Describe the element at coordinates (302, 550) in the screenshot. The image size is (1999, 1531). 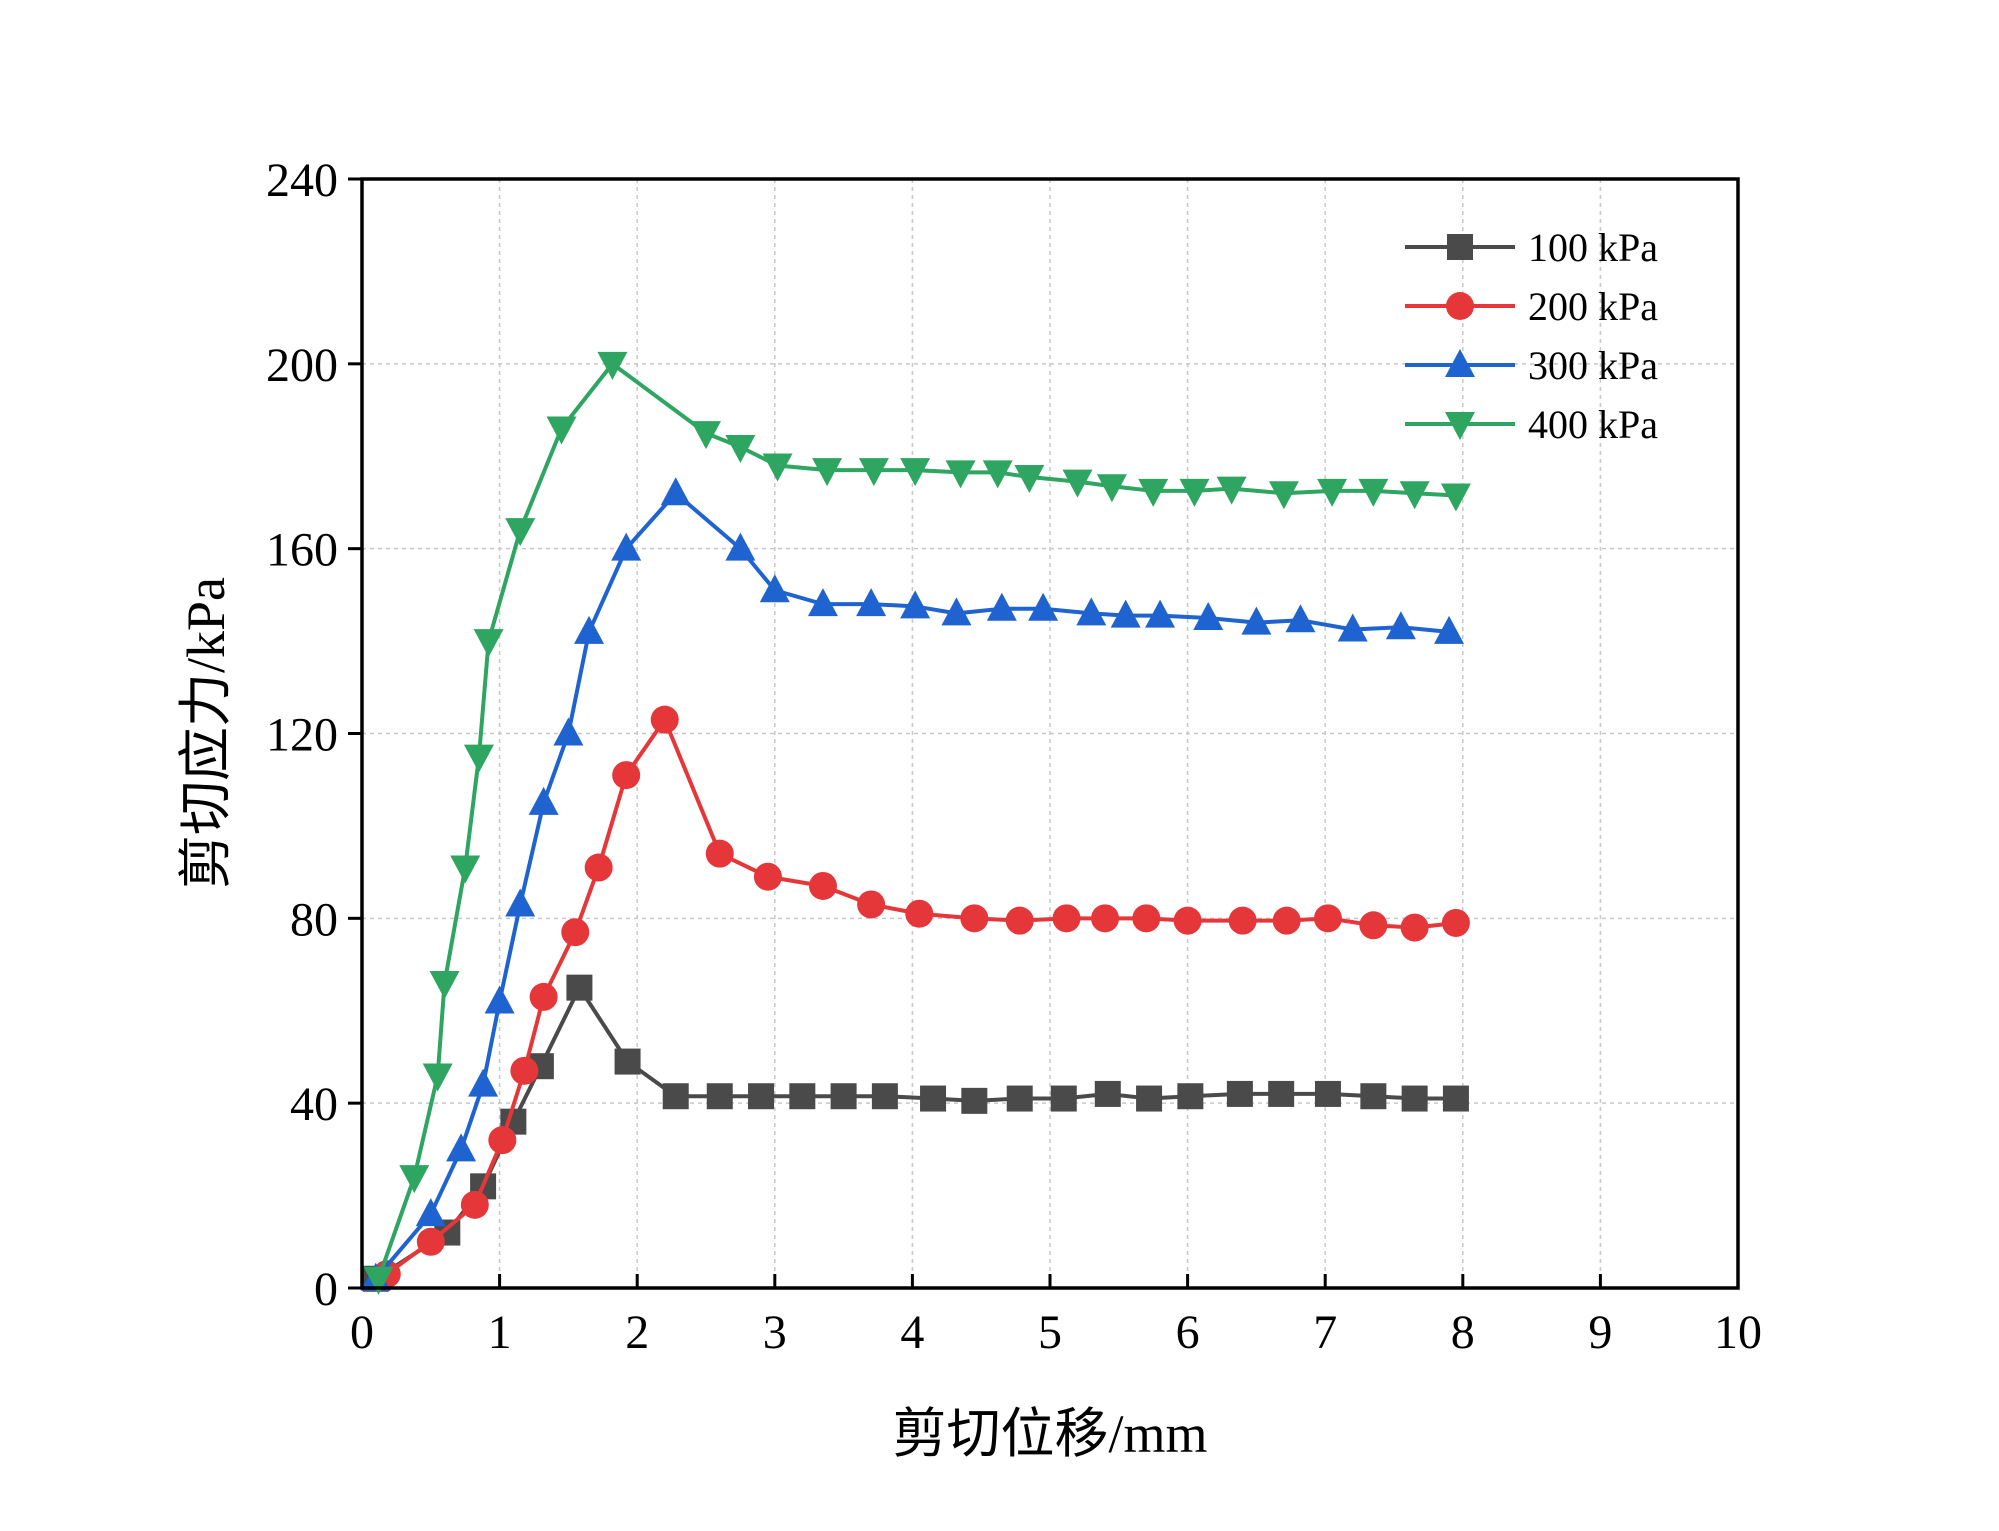
I see `y-tick-label: 160` at that location.